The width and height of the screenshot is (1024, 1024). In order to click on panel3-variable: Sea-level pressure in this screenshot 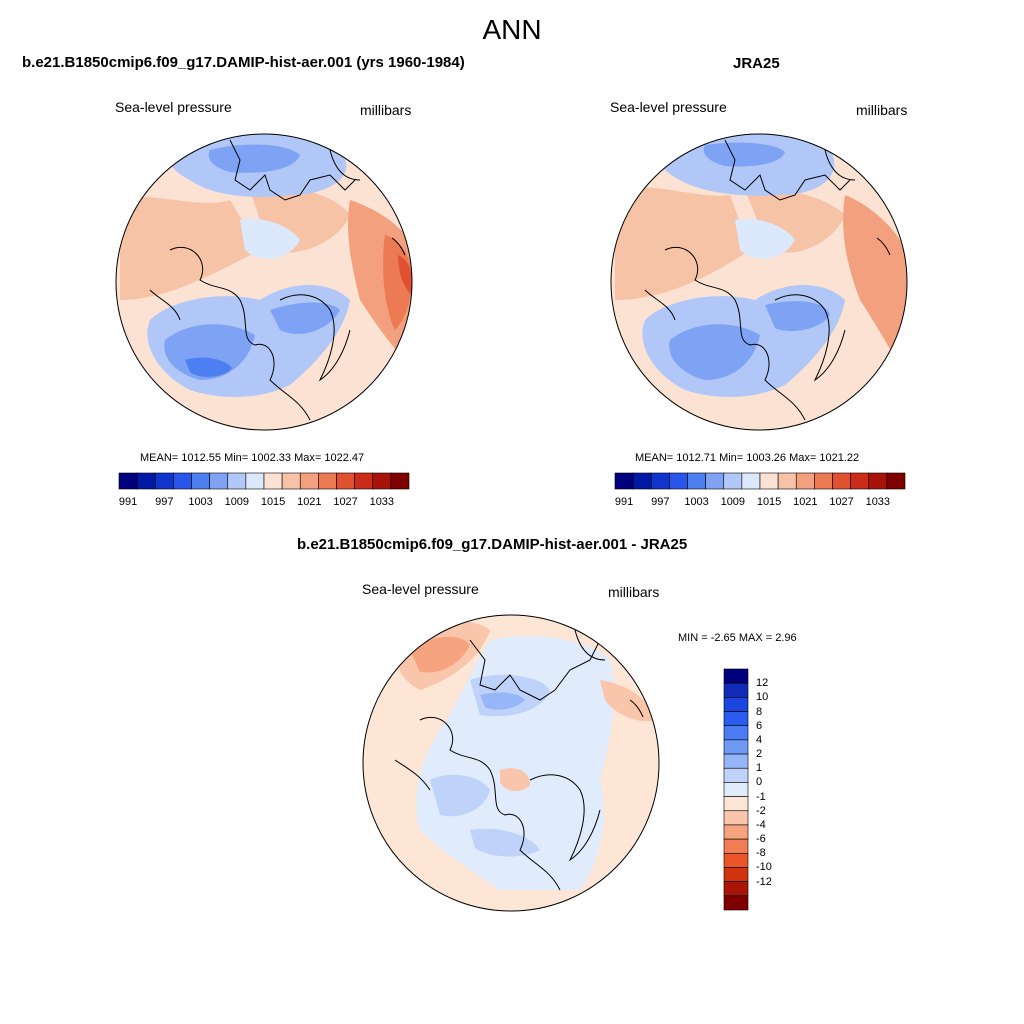, I will do `click(420, 589)`.